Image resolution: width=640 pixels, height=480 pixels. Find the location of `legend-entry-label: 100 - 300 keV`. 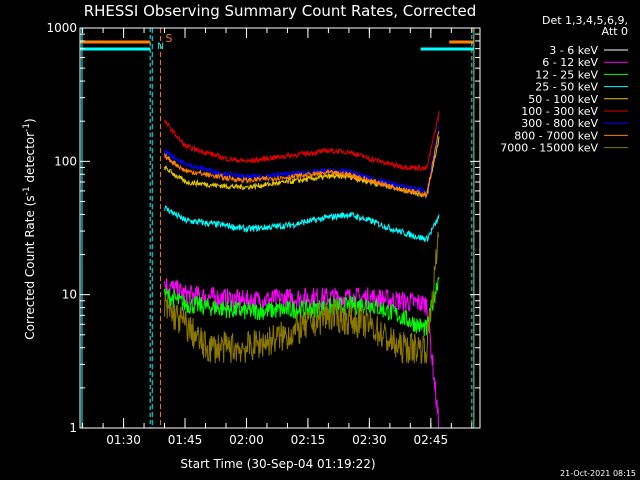

legend-entry-label: 100 - 300 keV is located at coordinates (559, 111).